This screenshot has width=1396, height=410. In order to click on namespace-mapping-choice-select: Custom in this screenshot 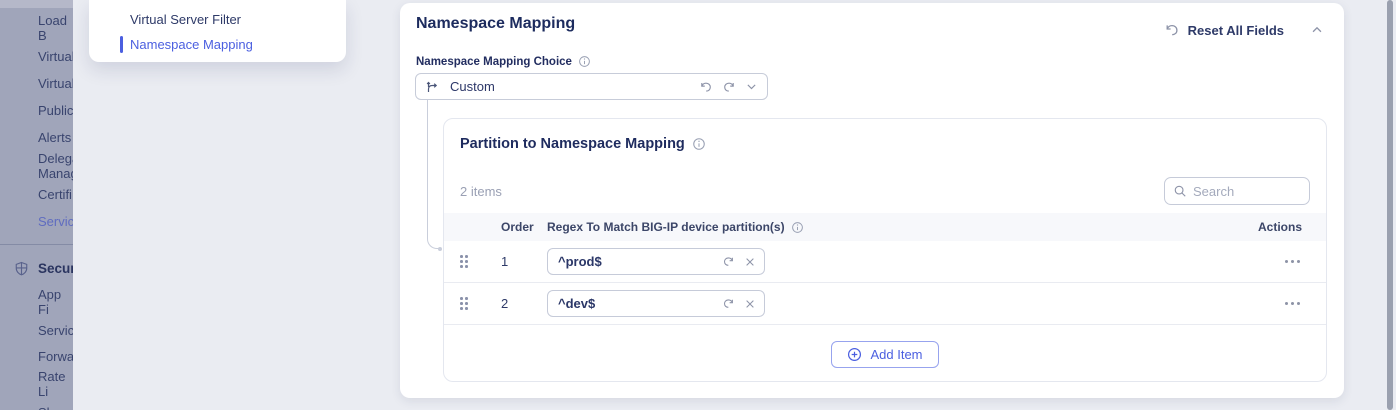, I will do `click(591, 86)`.